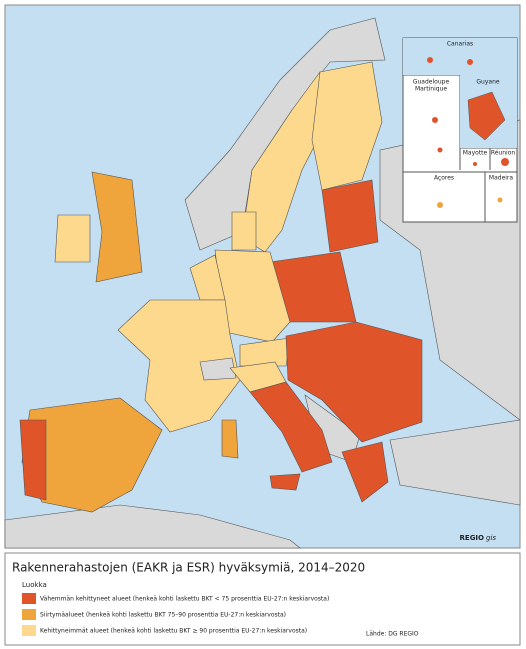  What do you see at coordinates (503, 153) in the screenshot?
I see `inset-label: Réunion` at bounding box center [503, 153].